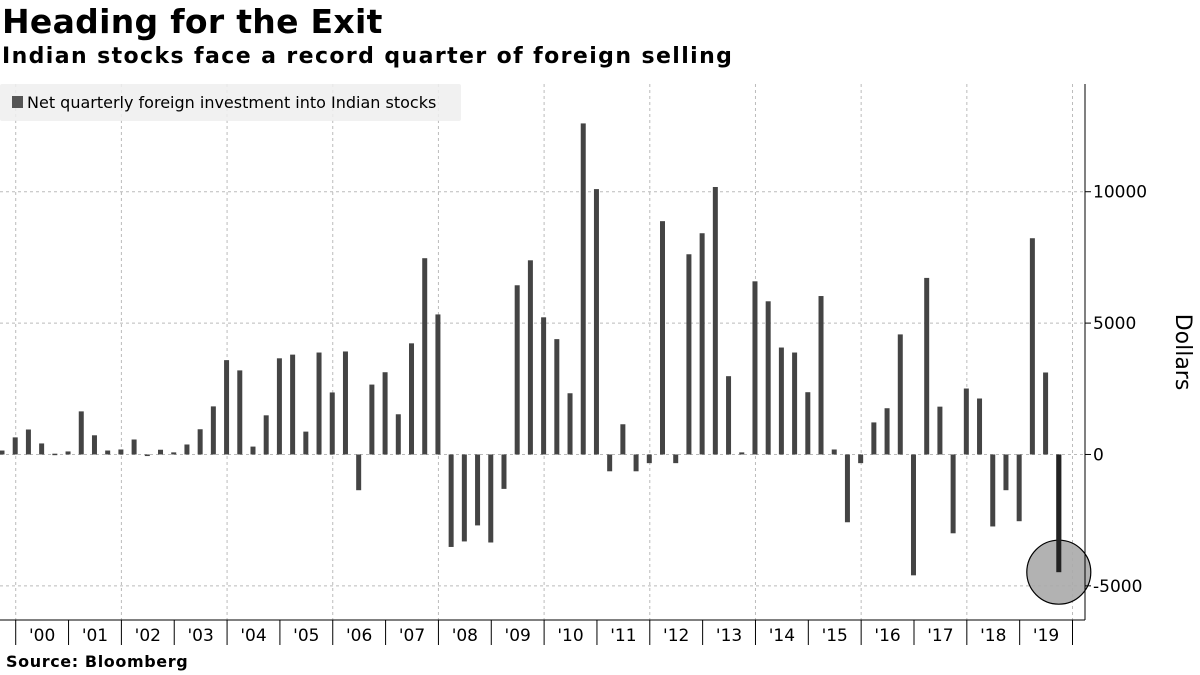 This screenshot has width=1200, height=675. Describe the element at coordinates (95, 636) in the screenshot. I see `x-tick-label: '01` at that location.